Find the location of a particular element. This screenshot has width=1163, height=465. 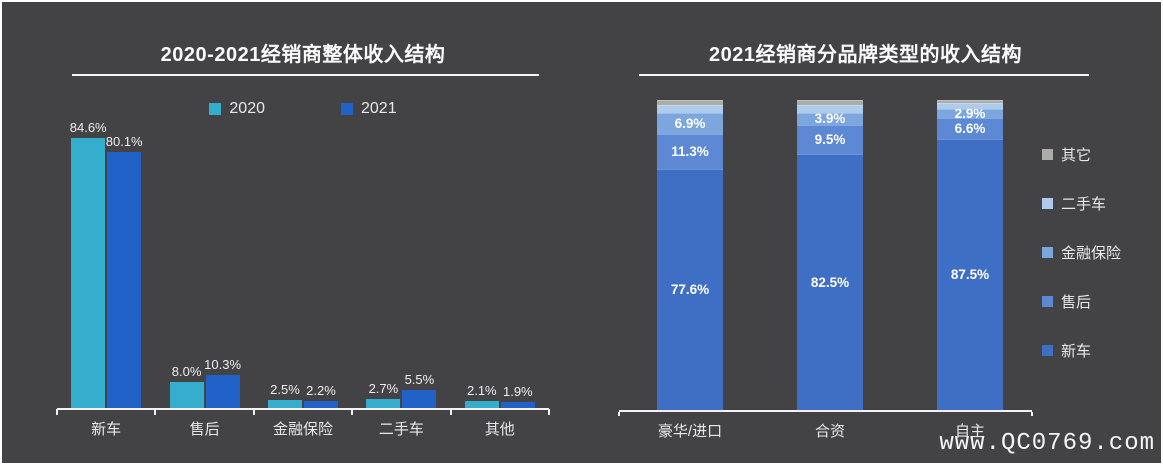

legend-item-其它: 其它 is located at coordinates (1081, 154).